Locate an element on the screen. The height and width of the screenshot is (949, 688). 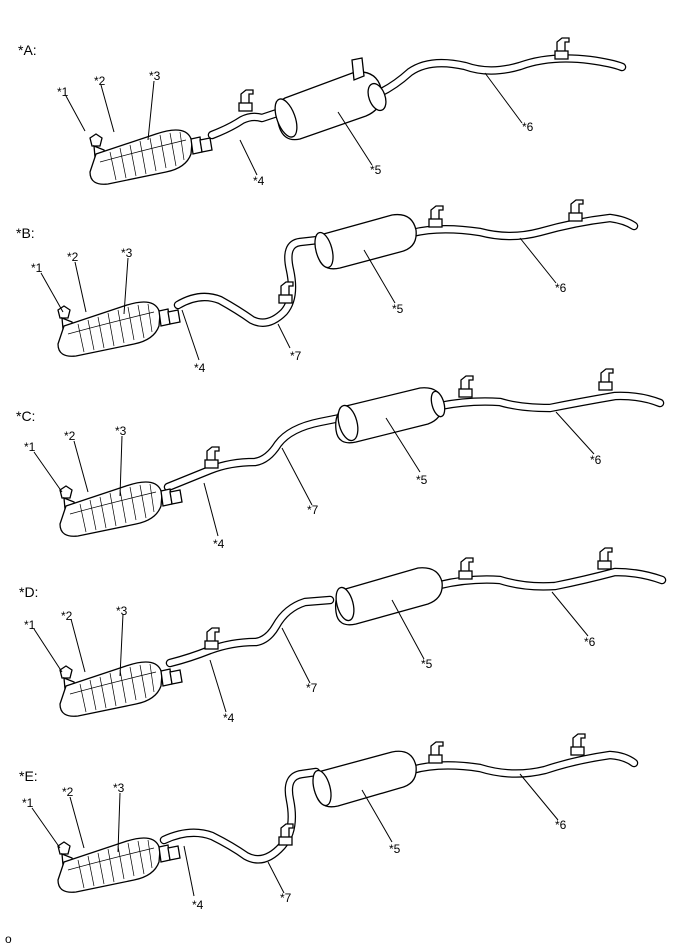
part-label-4-d: *4 is located at coordinates (229, 718).